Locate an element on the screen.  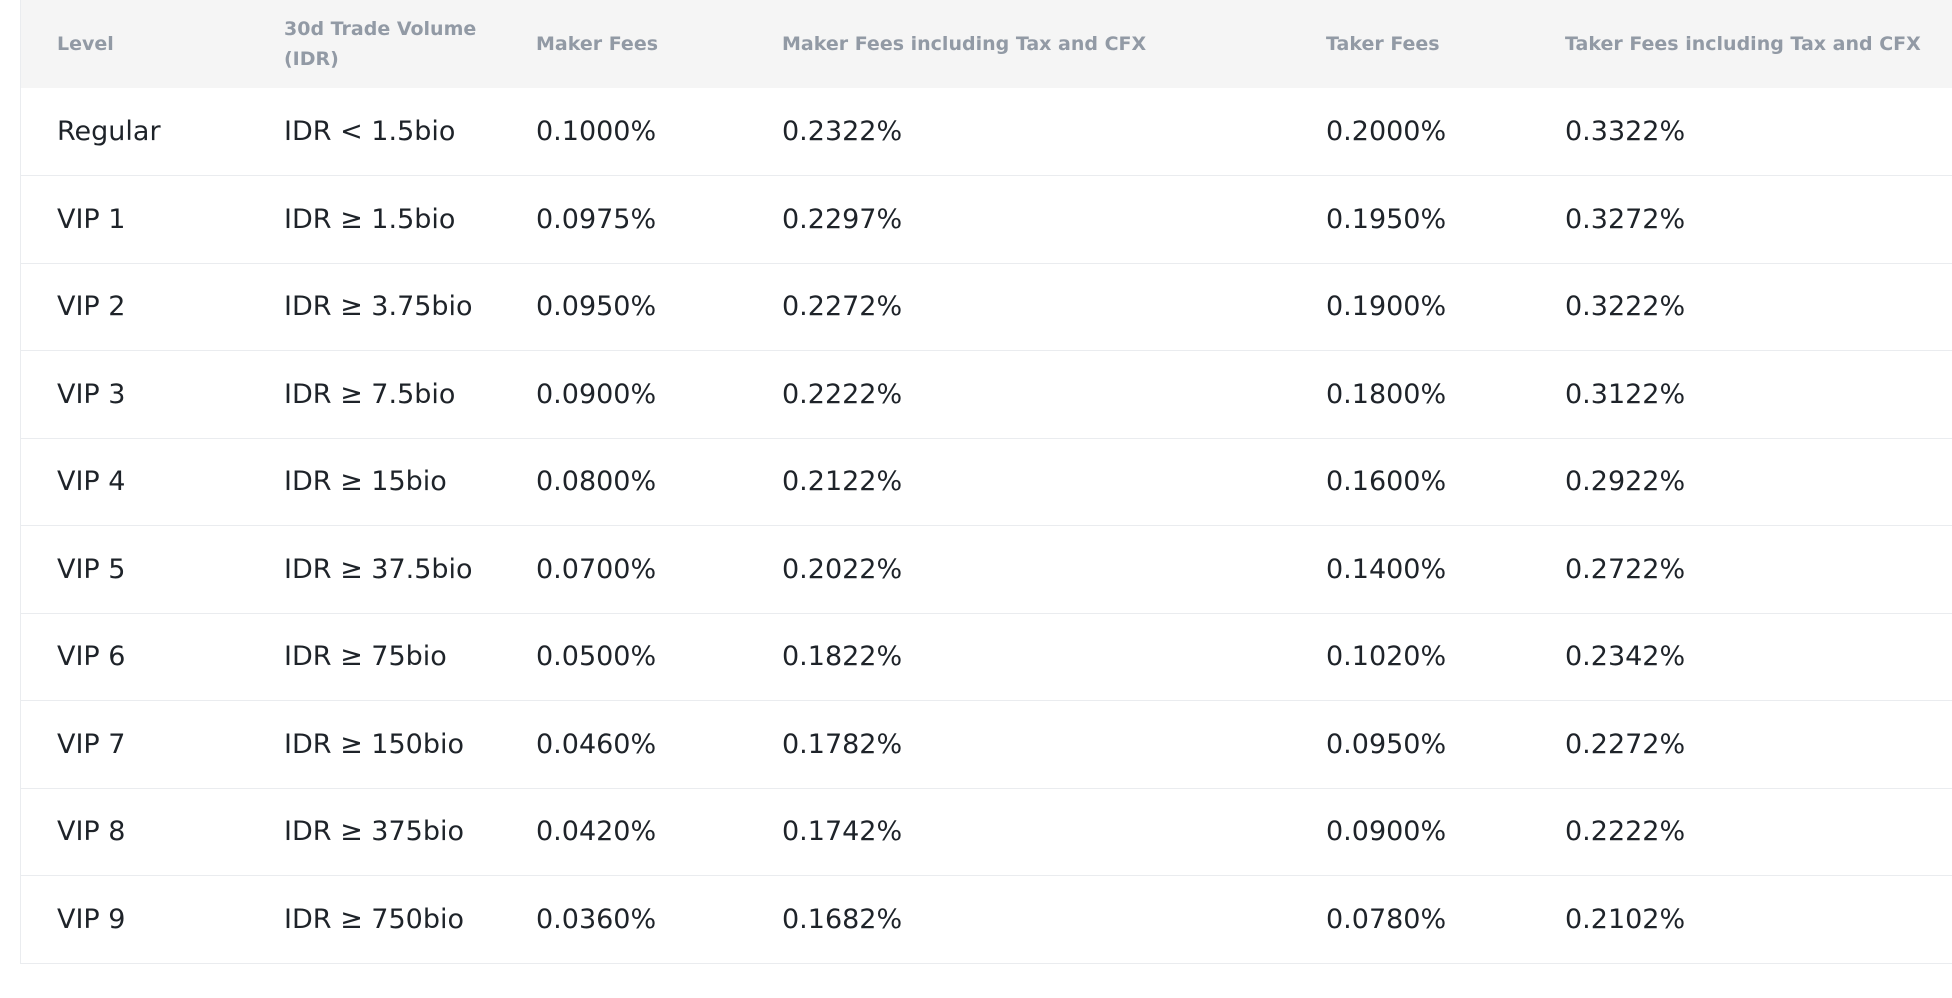
cell-volume: IDR ≥ 375bio is located at coordinates (374, 832).